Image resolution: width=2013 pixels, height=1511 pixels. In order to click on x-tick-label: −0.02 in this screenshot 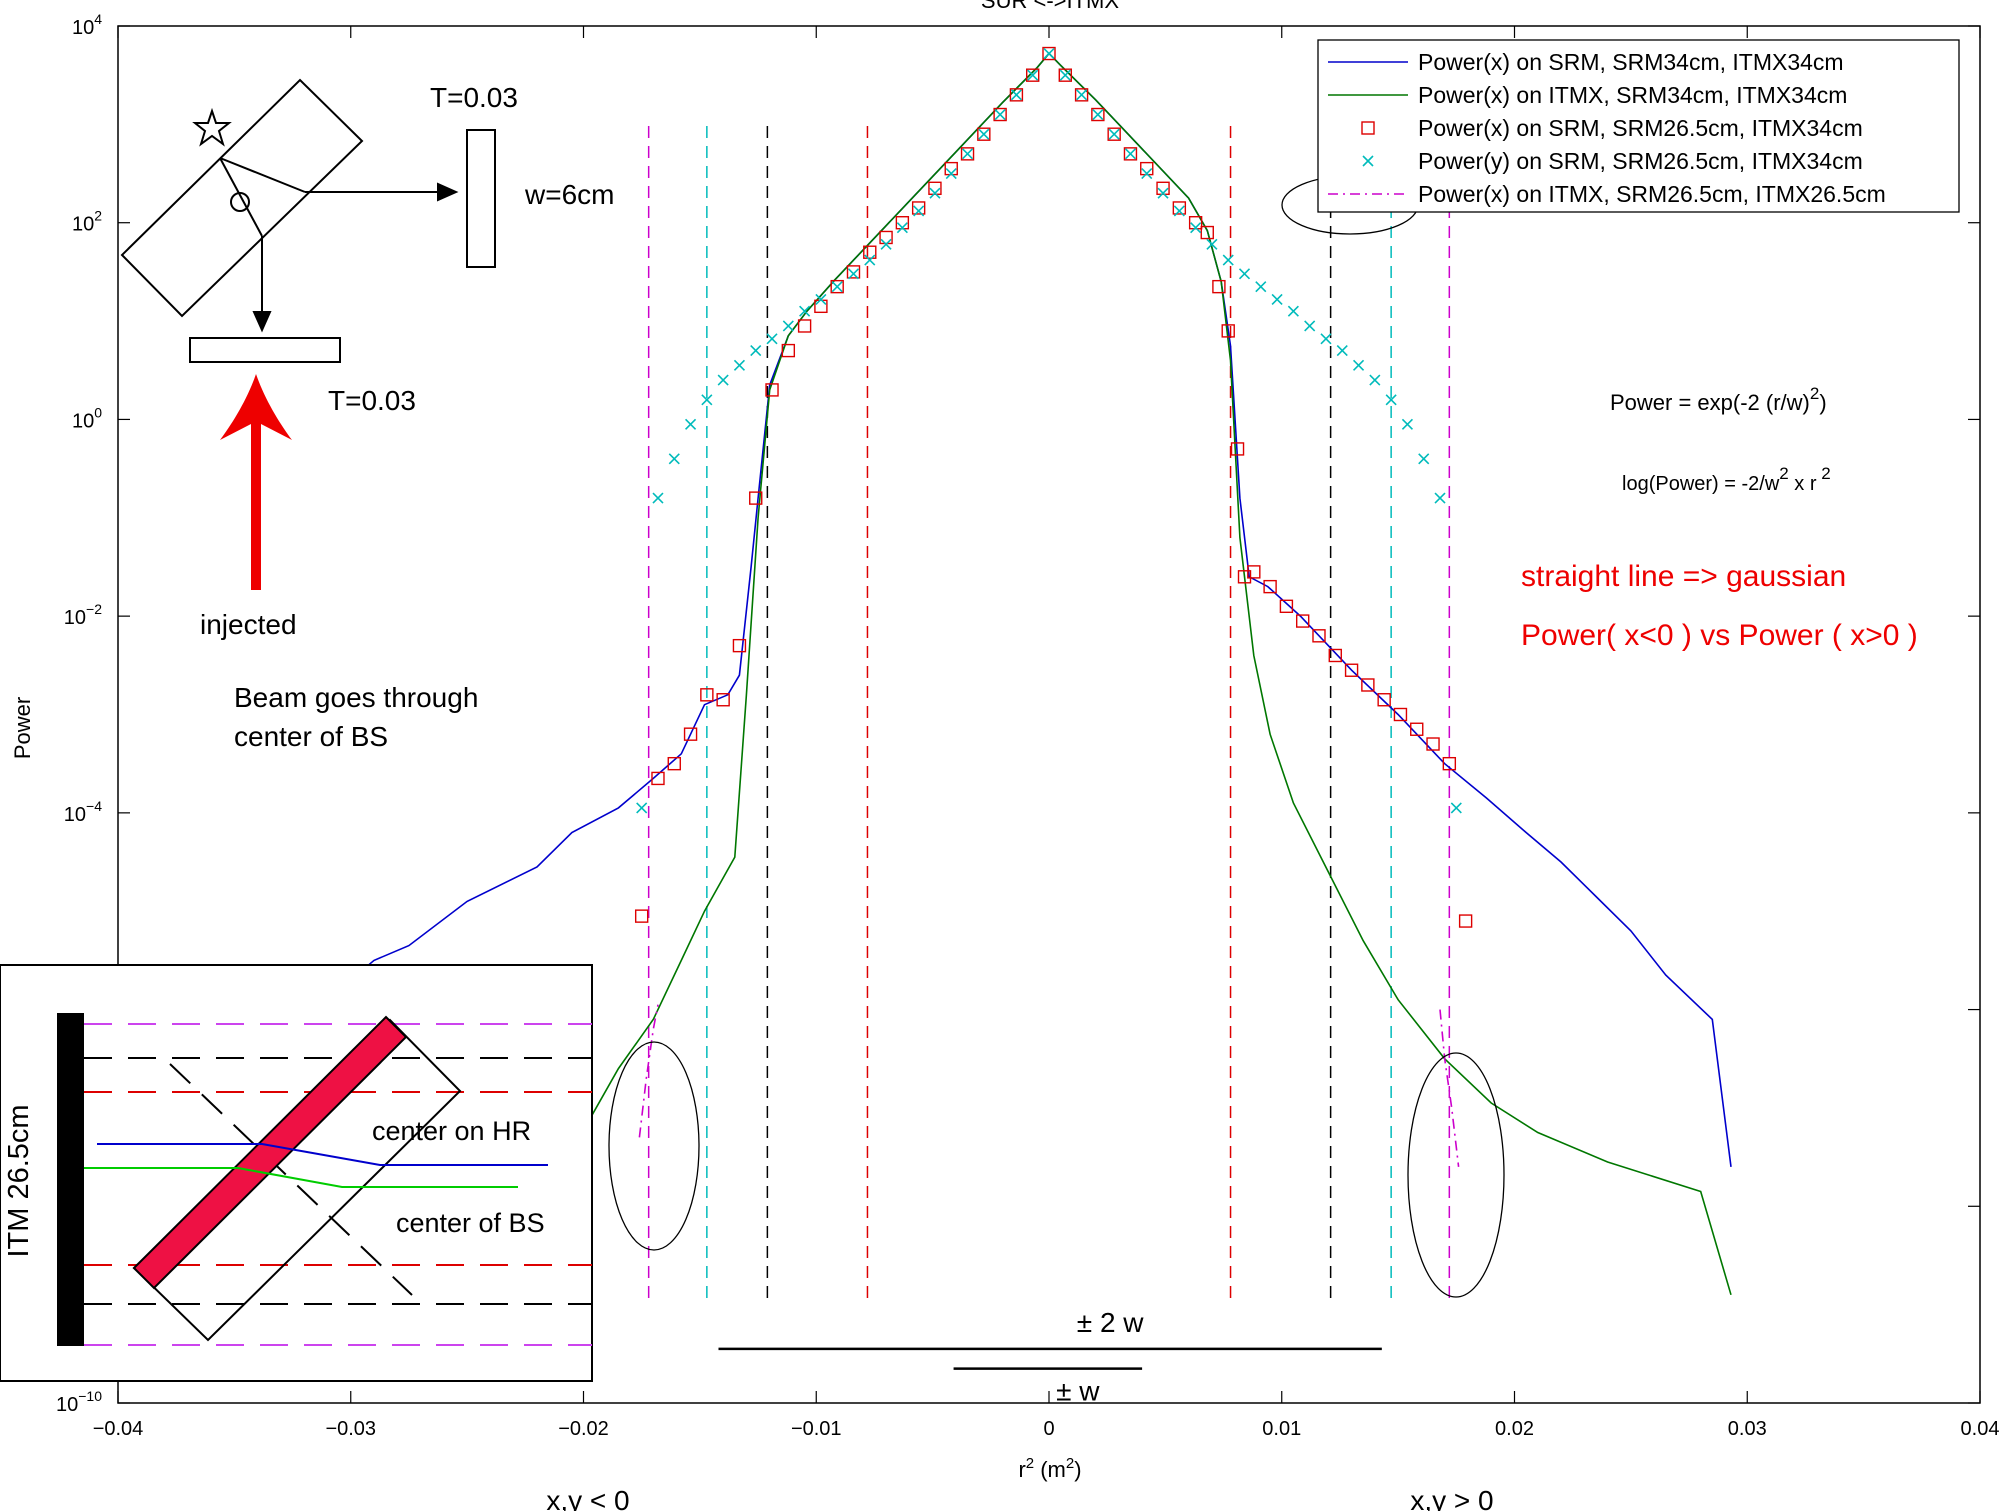, I will do `click(583, 1429)`.